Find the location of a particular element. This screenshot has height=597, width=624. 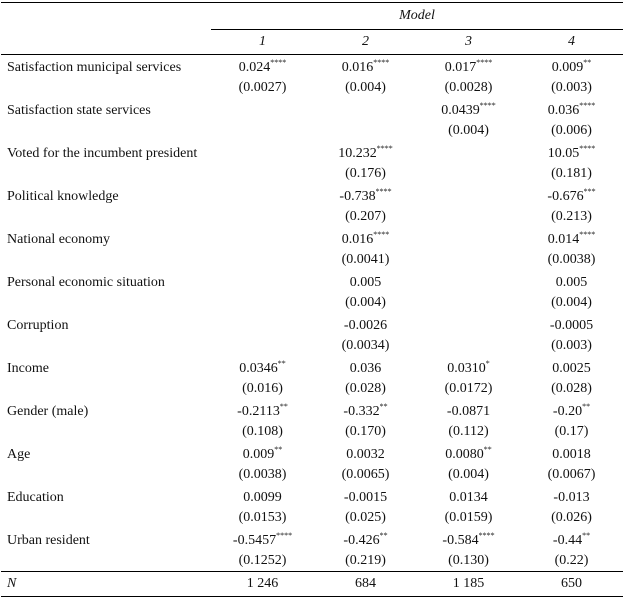

standard-error: (0.213) is located at coordinates (571, 216).